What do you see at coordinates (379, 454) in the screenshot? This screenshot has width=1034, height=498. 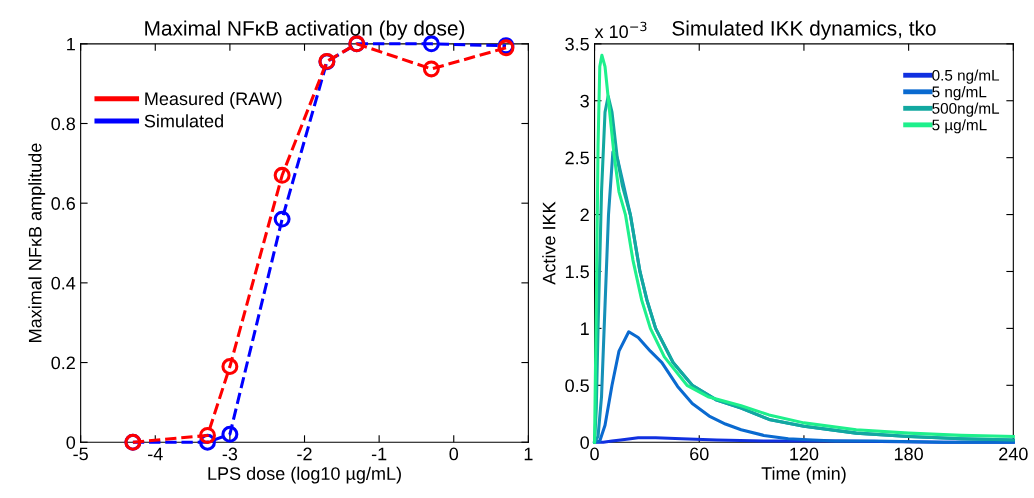 I see `x-tick-label: -1` at bounding box center [379, 454].